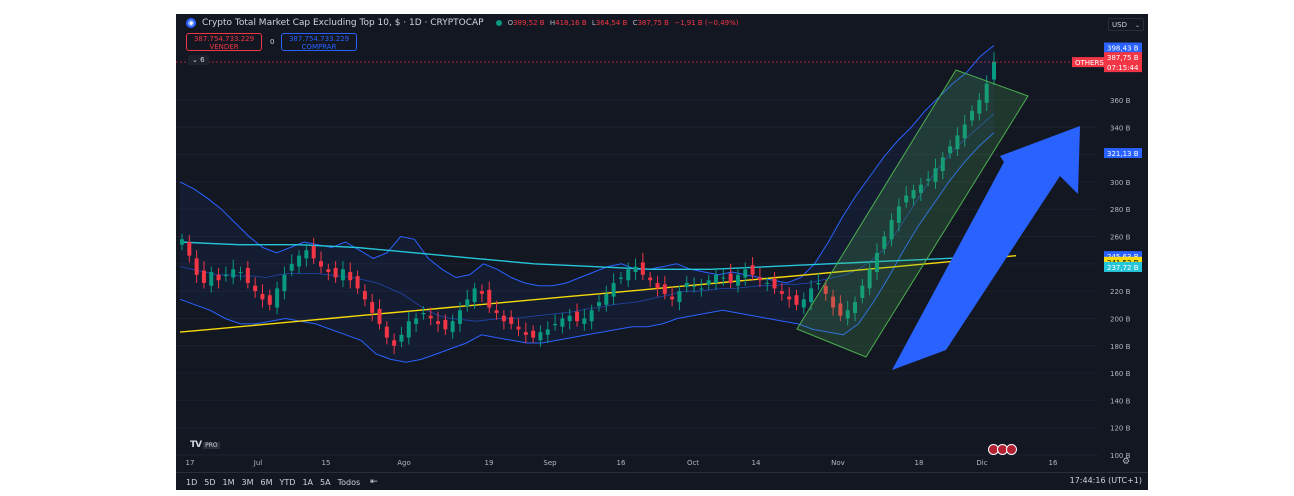 Image resolution: width=1294 pixels, height=496 pixels. Describe the element at coordinates (1105, 480) in the screenshot. I see `clock: 17:44:16 (UTC+1)` at that location.